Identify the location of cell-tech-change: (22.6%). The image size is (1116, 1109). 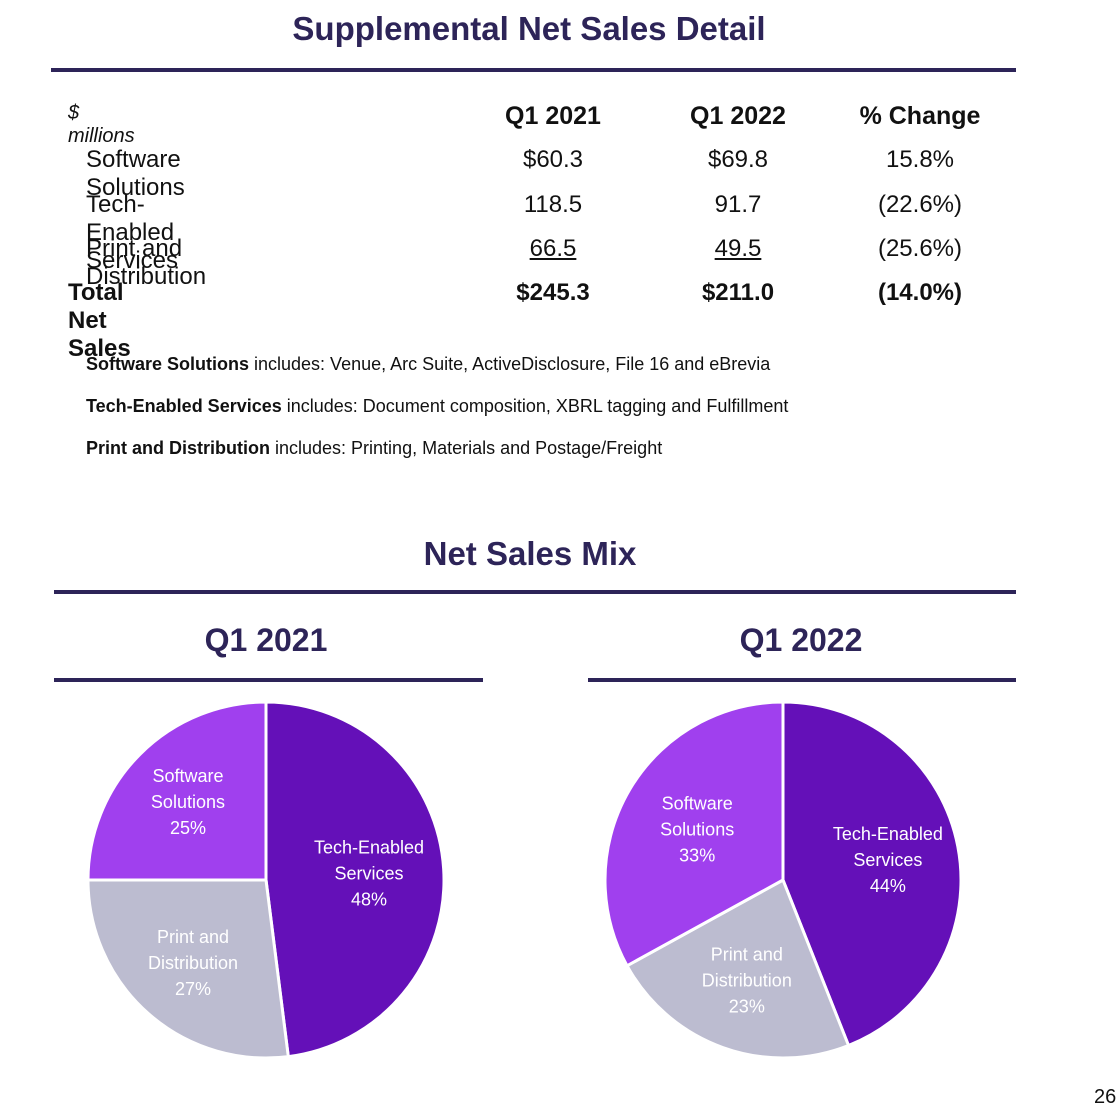
(920, 204).